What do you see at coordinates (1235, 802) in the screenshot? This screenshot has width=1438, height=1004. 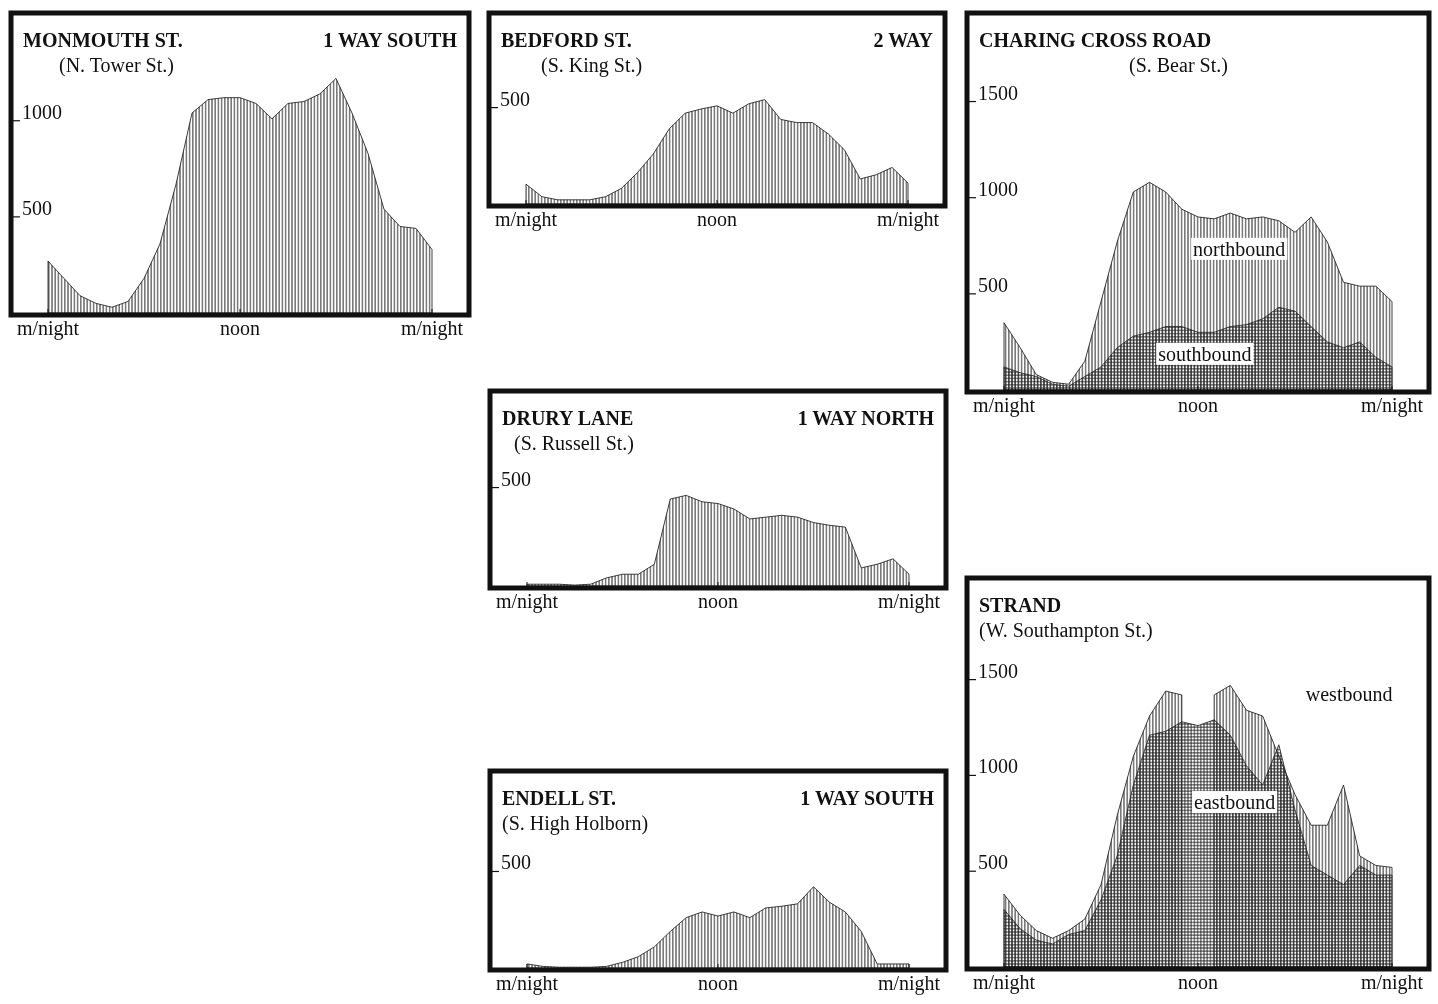 I see `series-label: eastbound` at bounding box center [1235, 802].